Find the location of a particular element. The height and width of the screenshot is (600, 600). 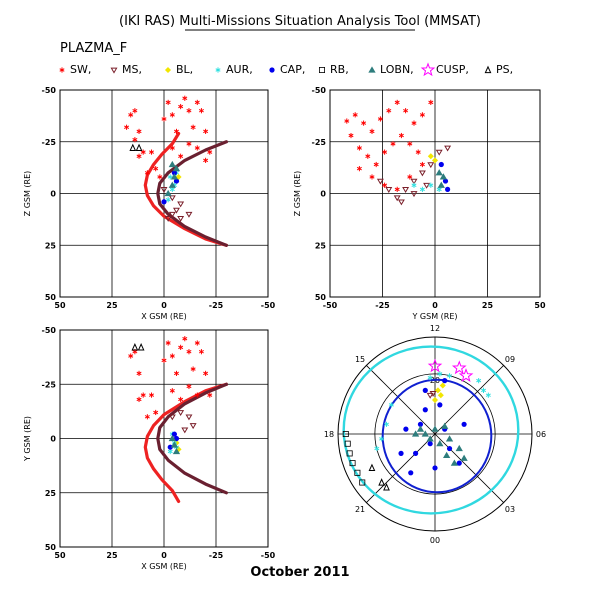

legend-item-rb: RB, is located at coordinates (333, 69).